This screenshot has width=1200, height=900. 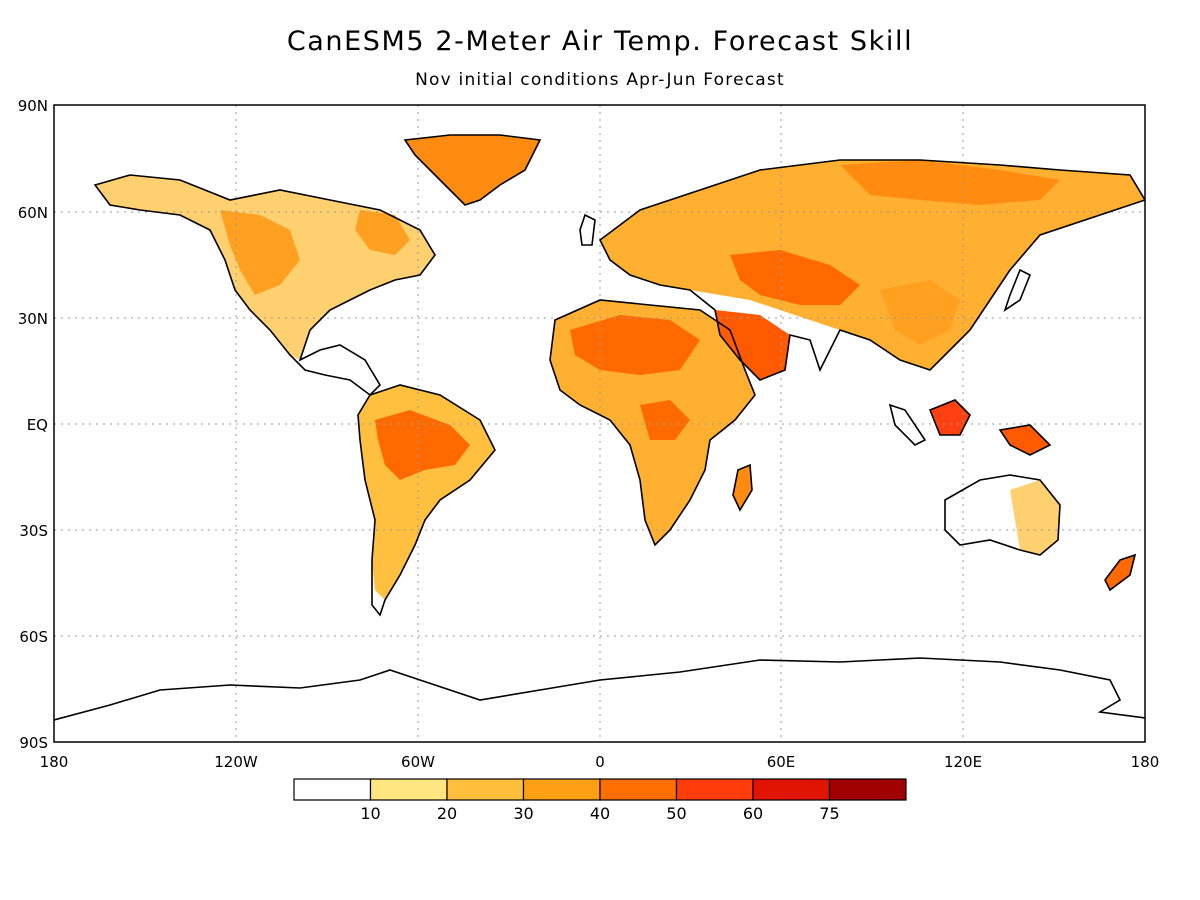 I want to click on lat-label: 30S, so click(x=33, y=531).